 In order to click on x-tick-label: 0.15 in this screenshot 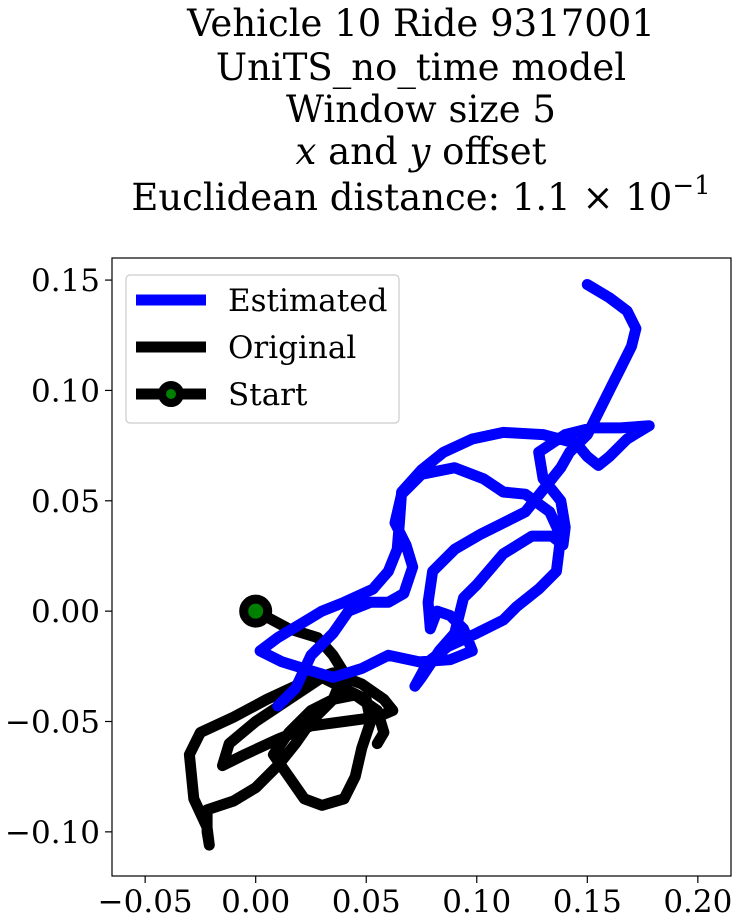, I will do `click(587, 902)`.